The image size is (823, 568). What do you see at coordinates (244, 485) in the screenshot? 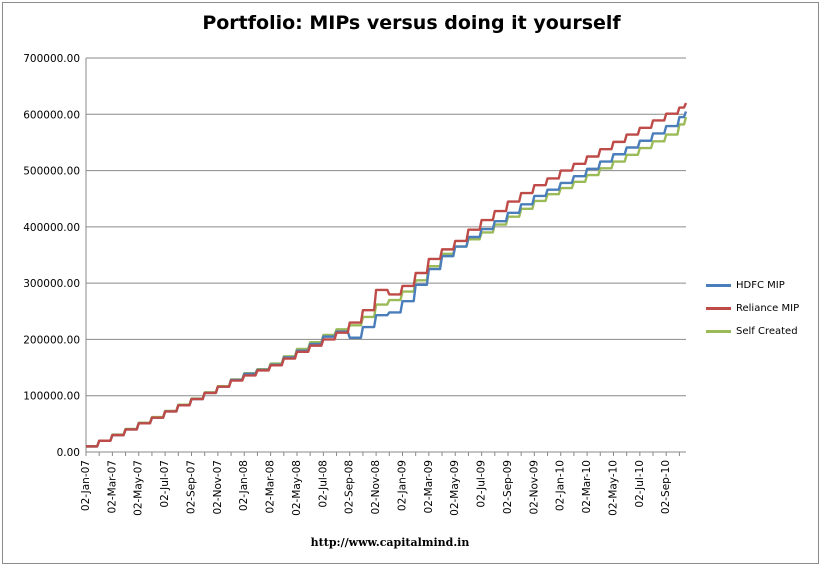
I see `x-tick-label: 02-Jan-08` at bounding box center [244, 485].